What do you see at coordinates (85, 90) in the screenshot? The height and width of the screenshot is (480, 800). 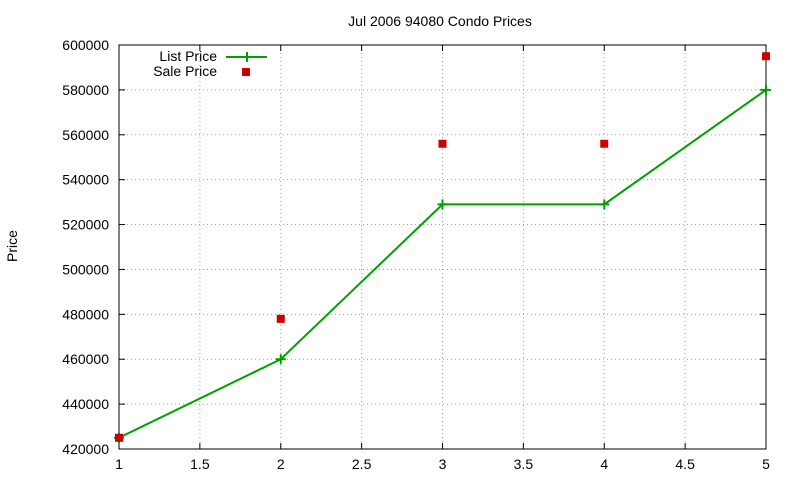 I see `y-tick-label: 580000` at bounding box center [85, 90].